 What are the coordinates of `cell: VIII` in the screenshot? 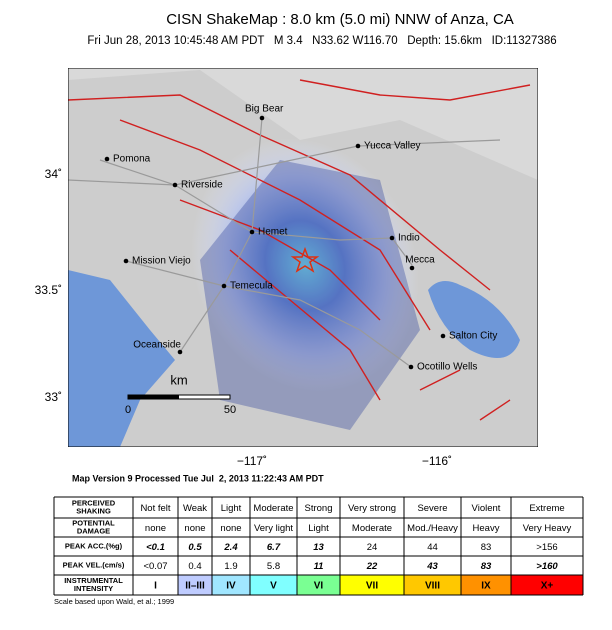 It's located at (432, 586).